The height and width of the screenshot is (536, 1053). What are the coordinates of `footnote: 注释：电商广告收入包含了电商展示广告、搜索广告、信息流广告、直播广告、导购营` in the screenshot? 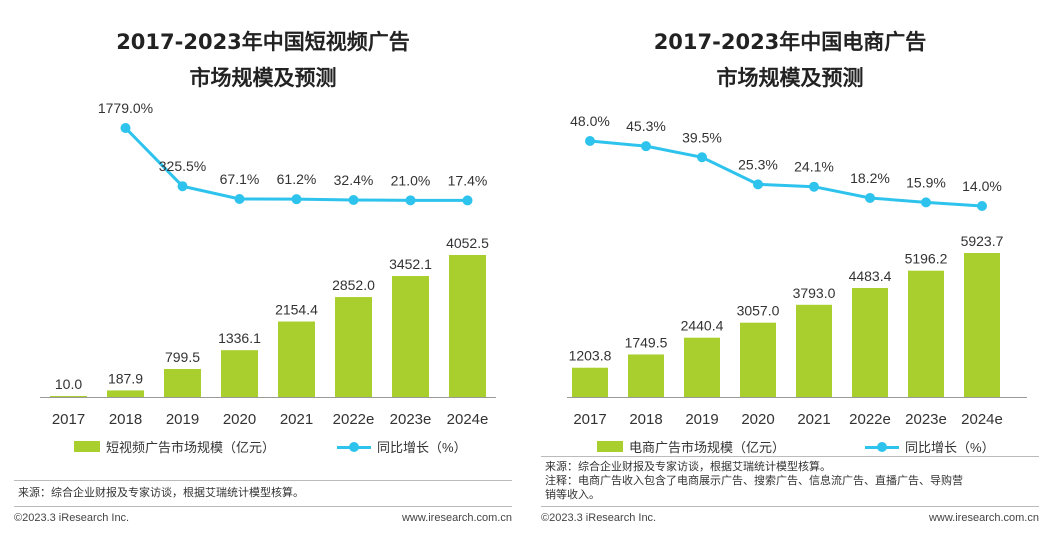 It's located at (754, 481).